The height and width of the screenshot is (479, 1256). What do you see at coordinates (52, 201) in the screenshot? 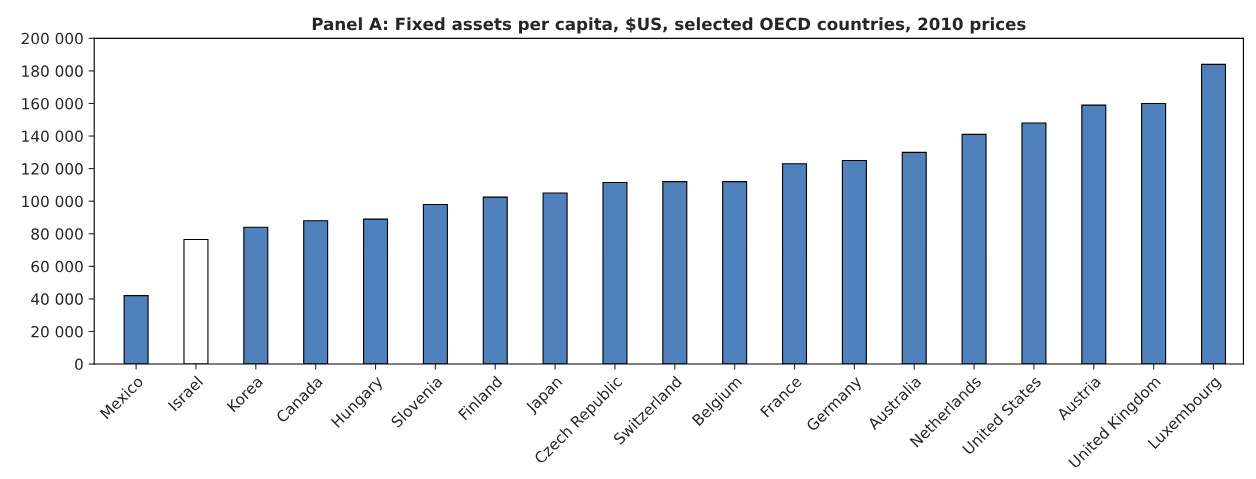
I see `y-tick-label: 100 000` at bounding box center [52, 201].